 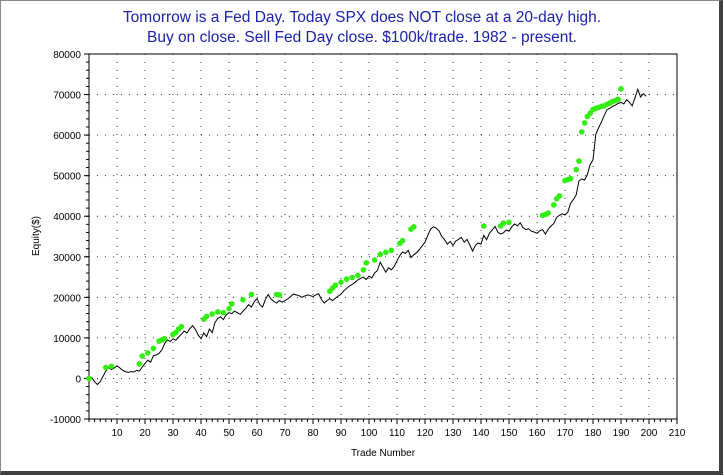 I want to click on x-tick-label: 60, so click(x=257, y=433).